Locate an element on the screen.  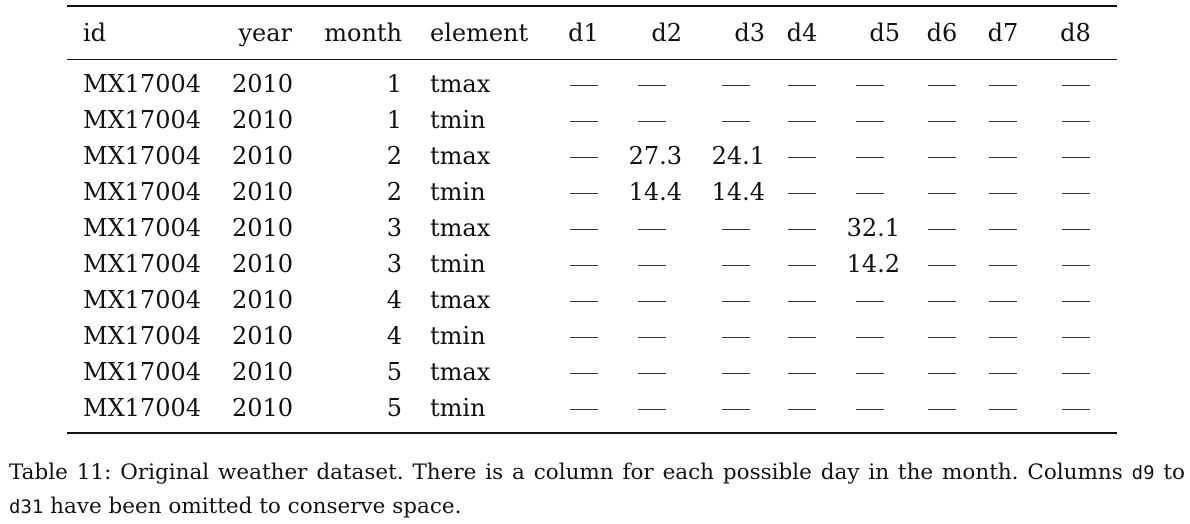
table-row: MX17004 2010 3 tmin 14.2 is located at coordinates (592, 264).